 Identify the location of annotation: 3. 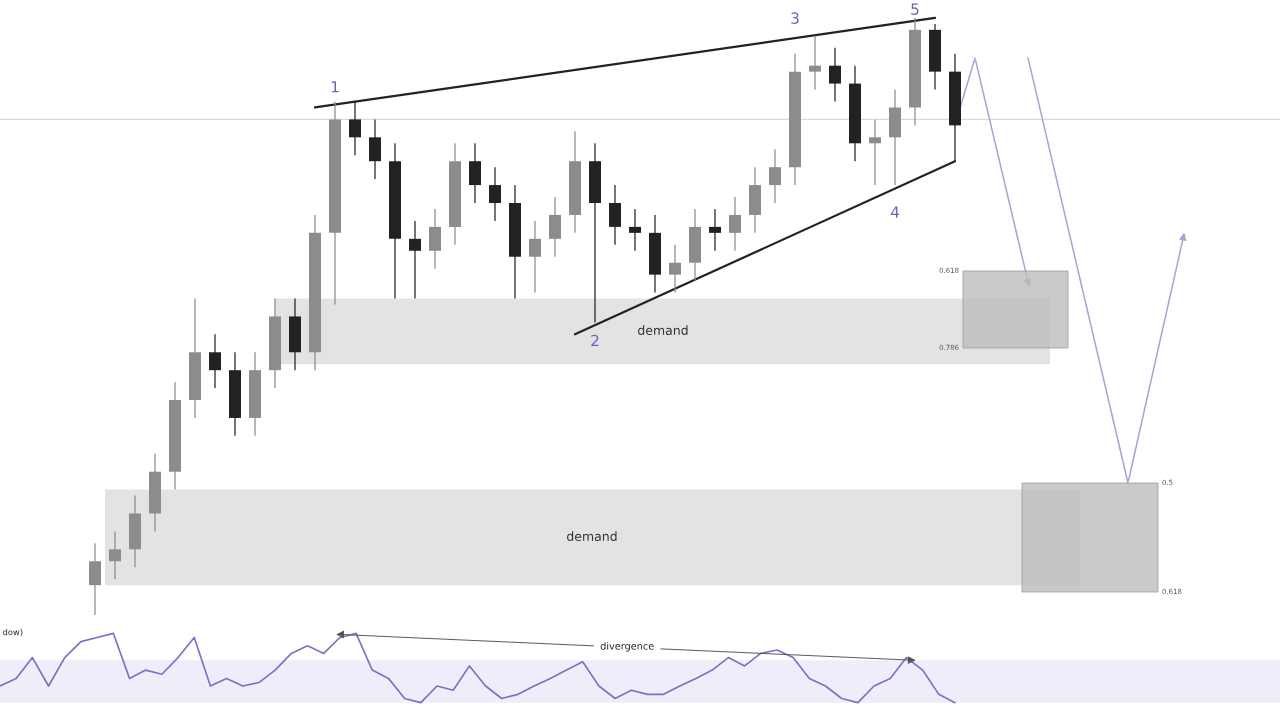
(795, 18).